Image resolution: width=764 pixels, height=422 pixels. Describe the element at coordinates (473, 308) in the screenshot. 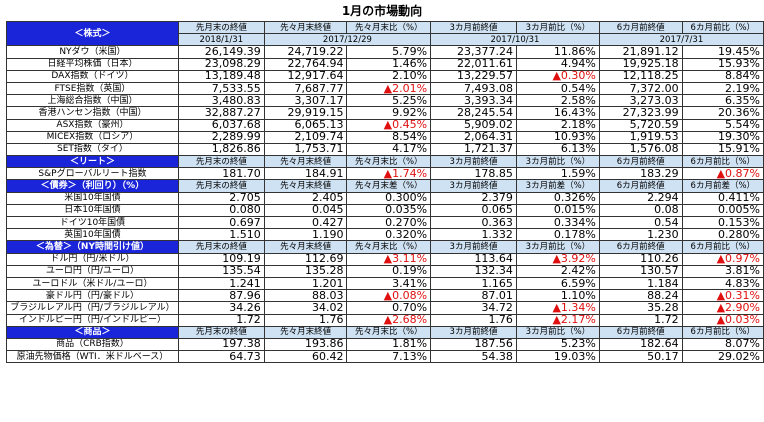

I see `value-cell: 34.72` at that location.